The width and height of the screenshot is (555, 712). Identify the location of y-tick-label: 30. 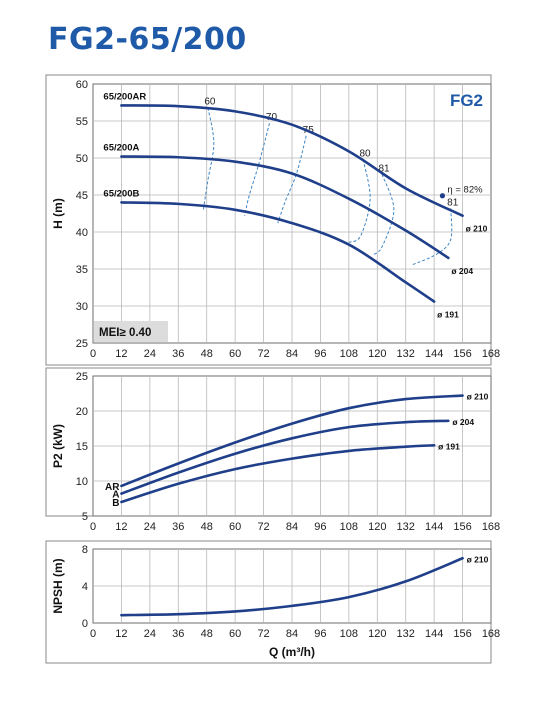
(82, 307).